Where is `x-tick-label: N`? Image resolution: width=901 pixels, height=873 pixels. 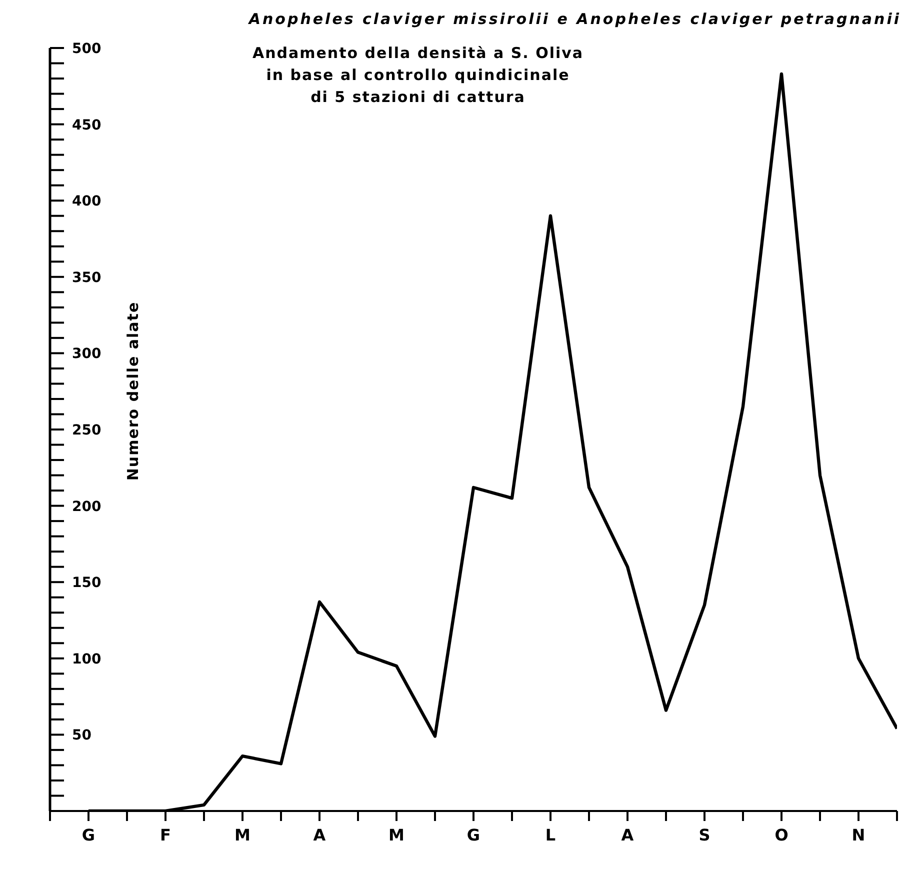
x-tick-label: N is located at coordinates (859, 834).